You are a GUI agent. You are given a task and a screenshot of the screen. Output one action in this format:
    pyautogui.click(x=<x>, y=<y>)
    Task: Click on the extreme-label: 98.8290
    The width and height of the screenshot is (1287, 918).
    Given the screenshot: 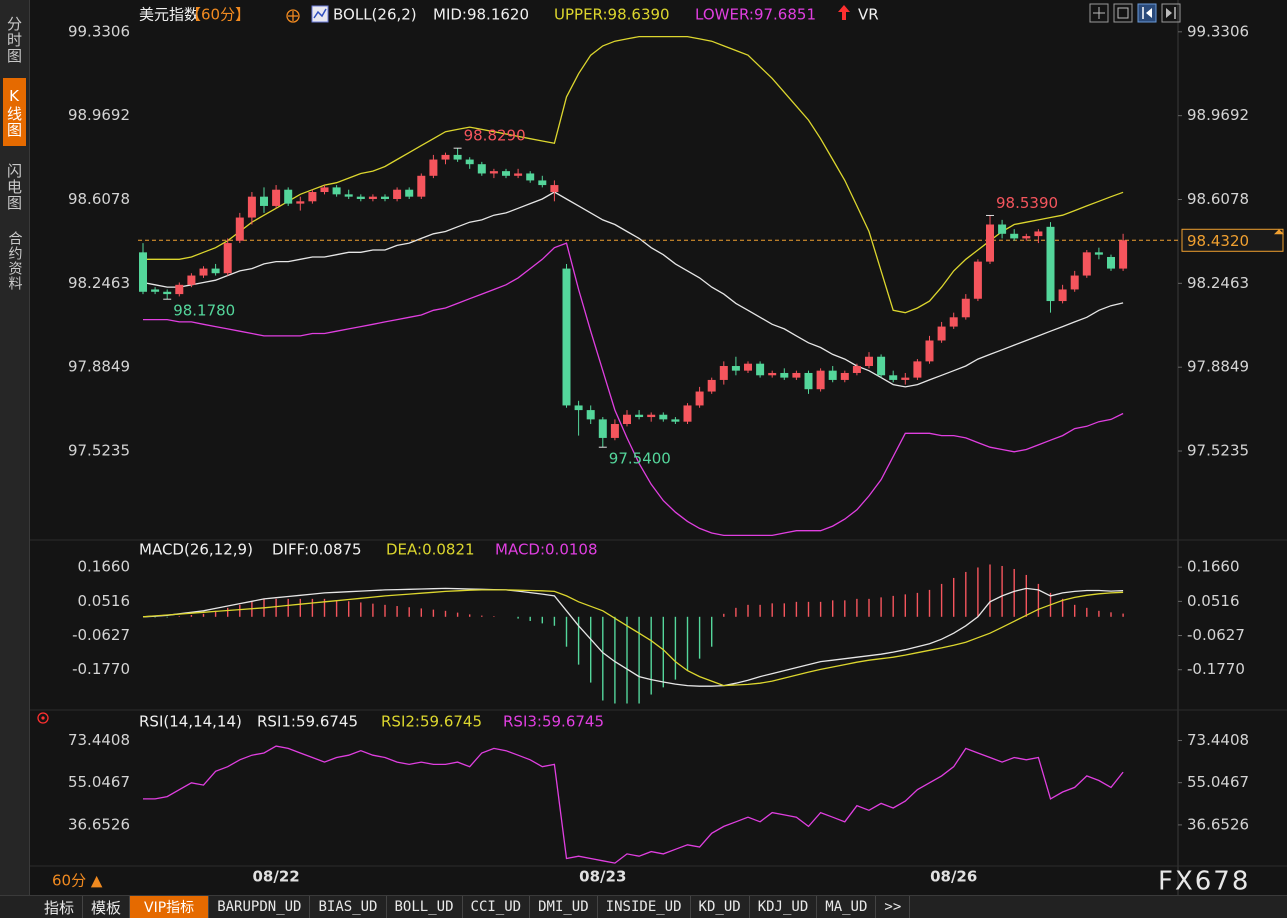 What is the action you would take?
    pyautogui.click(x=495, y=136)
    